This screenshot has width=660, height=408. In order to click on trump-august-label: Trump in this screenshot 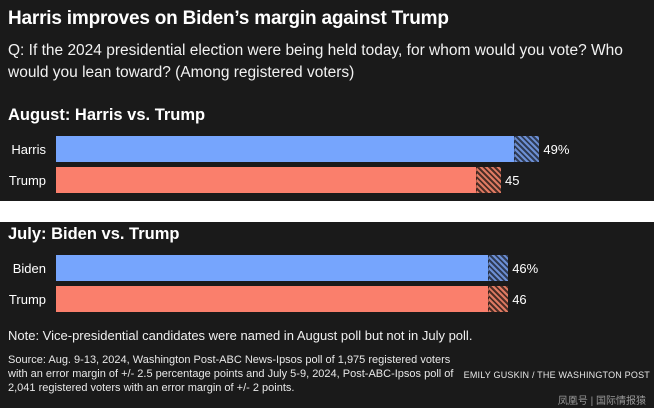, I will do `click(27, 180)`.